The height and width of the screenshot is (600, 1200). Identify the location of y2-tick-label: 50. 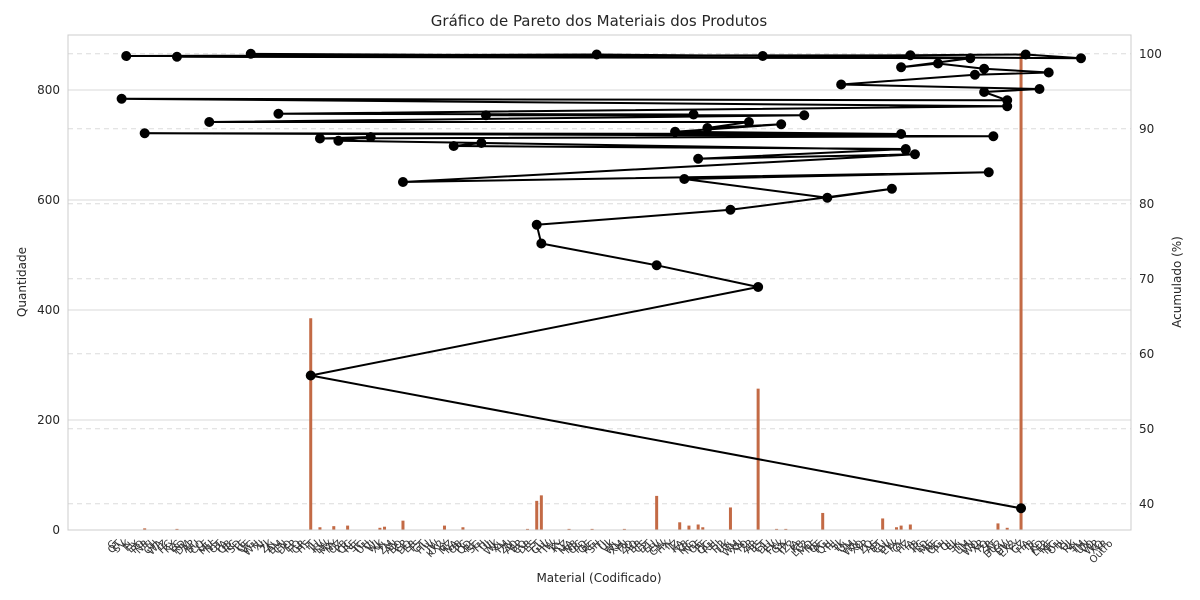
(1146, 429).